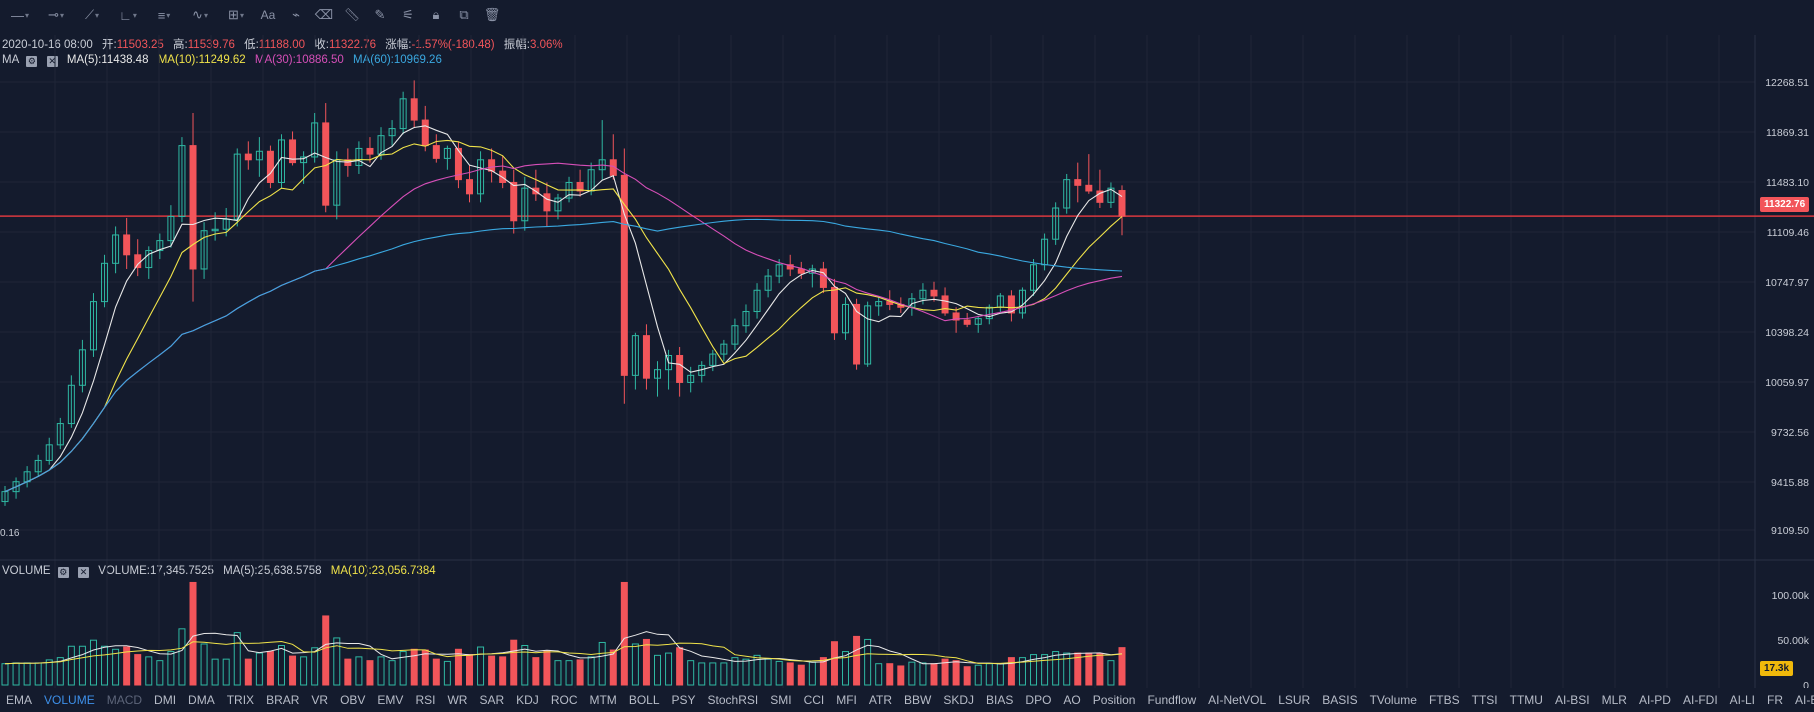  What do you see at coordinates (1775, 700) in the screenshot?
I see `indicator-tab-fr: FR` at bounding box center [1775, 700].